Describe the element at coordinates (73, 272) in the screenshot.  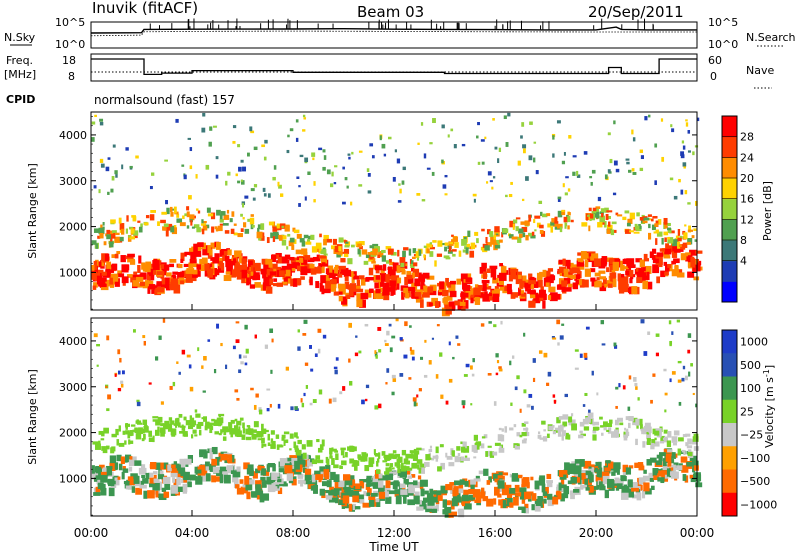
I see `y-tick-label: 1000` at that location.